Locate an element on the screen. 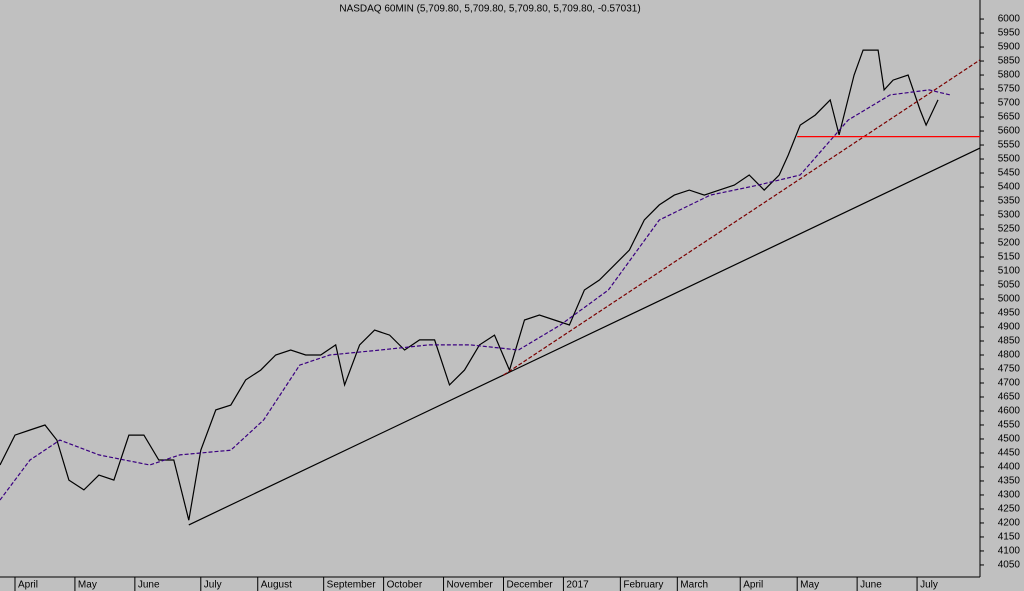 This screenshot has width=1024, height=591. y-tick-label: 4600 is located at coordinates (1009, 411).